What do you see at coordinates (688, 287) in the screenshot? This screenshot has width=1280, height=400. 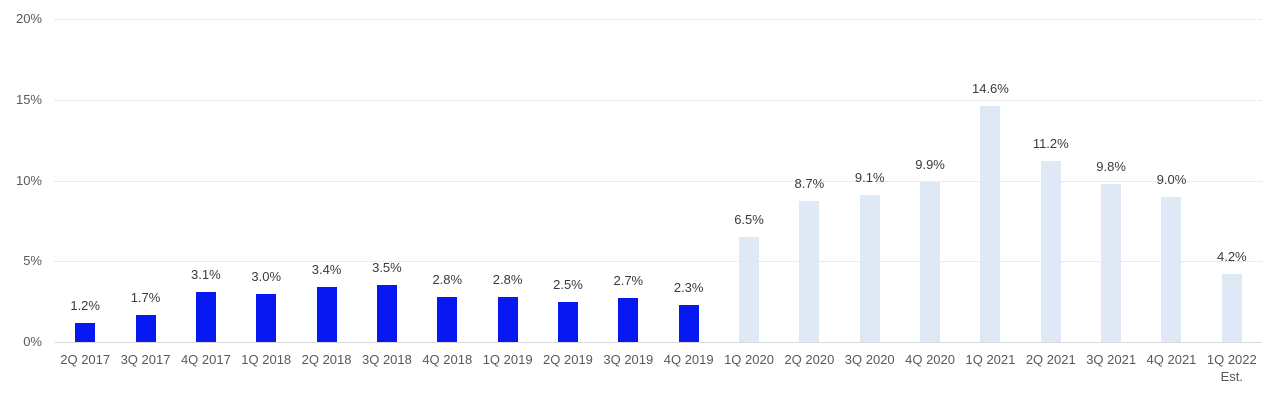 I see `bar-value-label: 2.3%` at bounding box center [688, 287].